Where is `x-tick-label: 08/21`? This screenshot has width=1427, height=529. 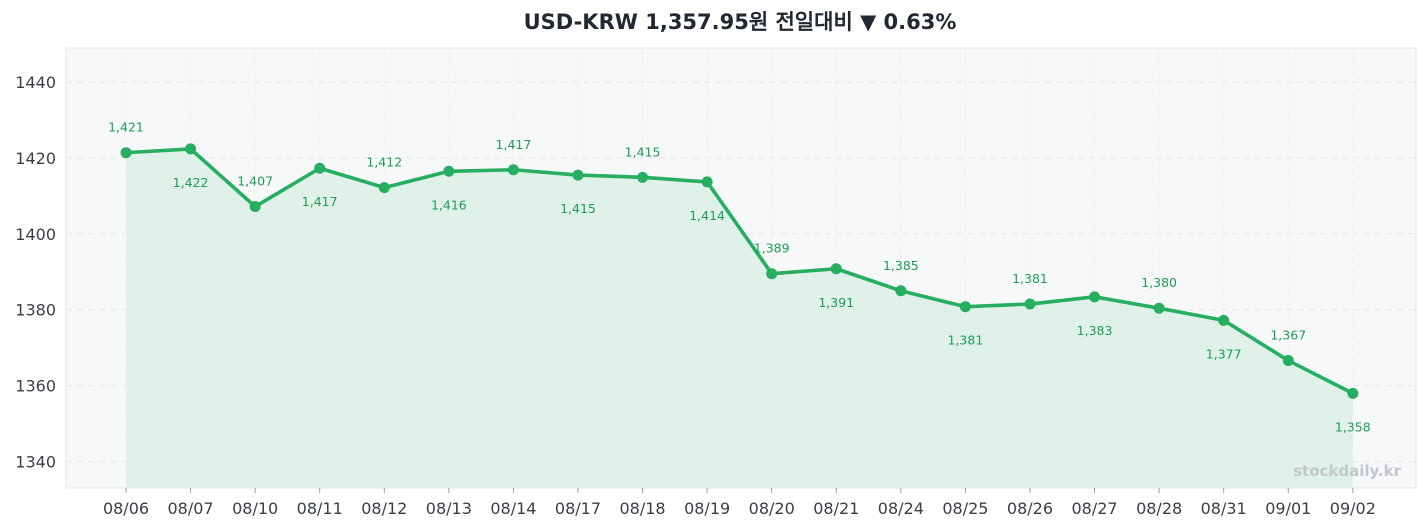
x-tick-label: 08/21 is located at coordinates (836, 508).